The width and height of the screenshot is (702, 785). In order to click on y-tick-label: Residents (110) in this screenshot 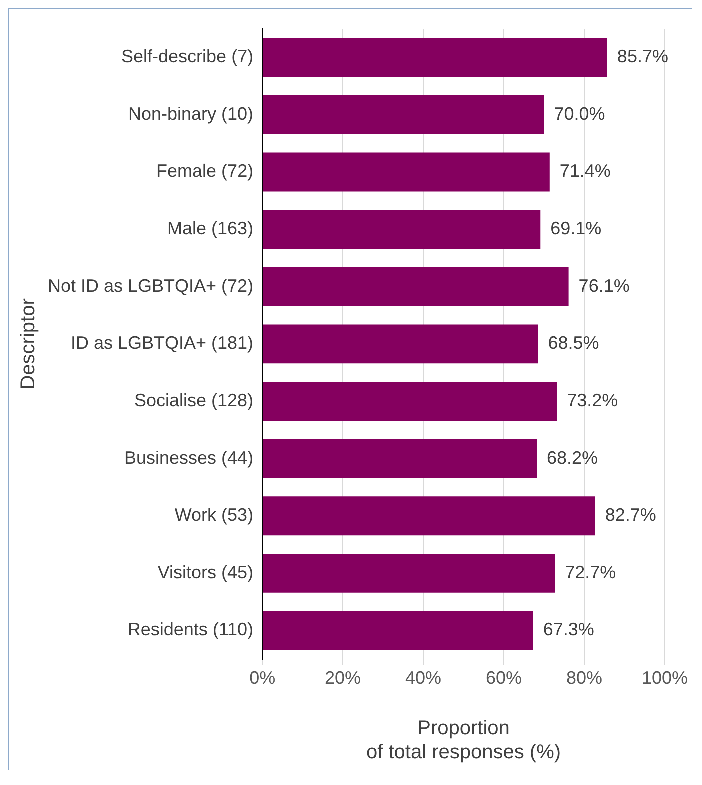, I will do `click(191, 630)`.